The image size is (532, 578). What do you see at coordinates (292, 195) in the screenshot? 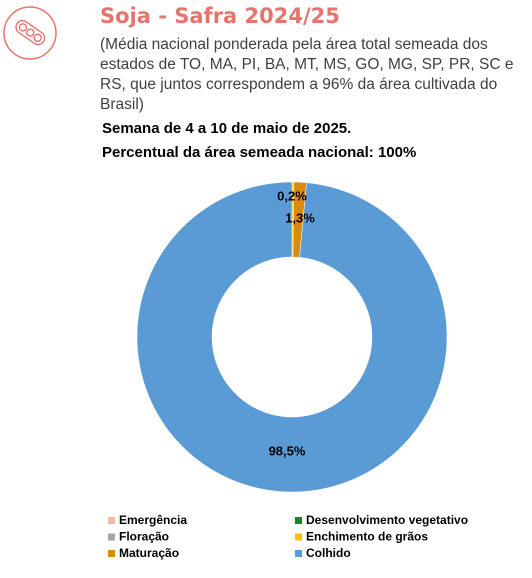
I see `data-label: 0,2%` at bounding box center [292, 195].